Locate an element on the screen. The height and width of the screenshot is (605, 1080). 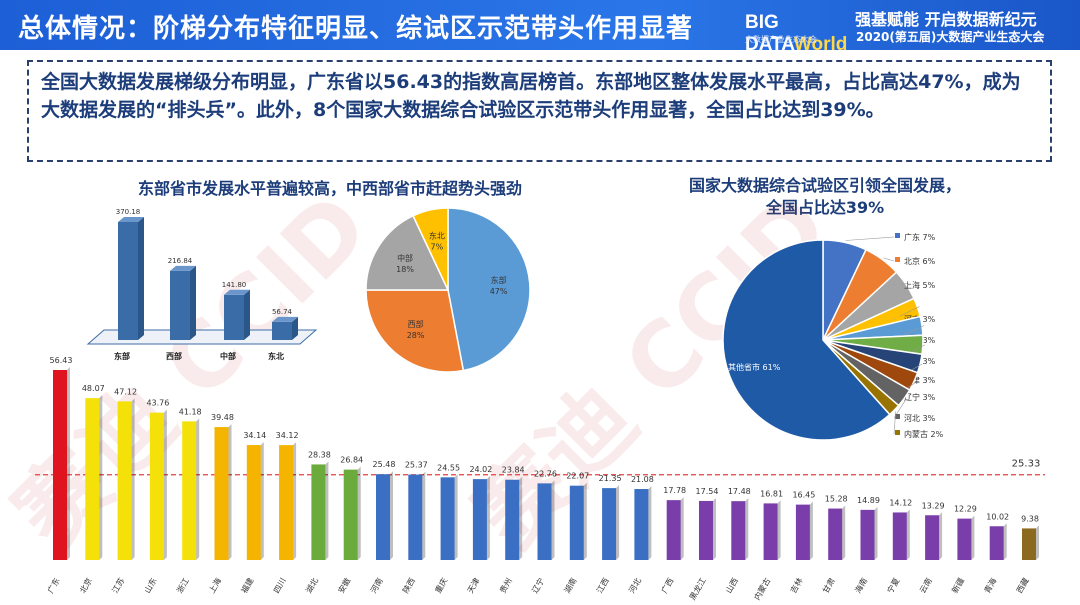
pie-label: 东北 is located at coordinates (437, 235).